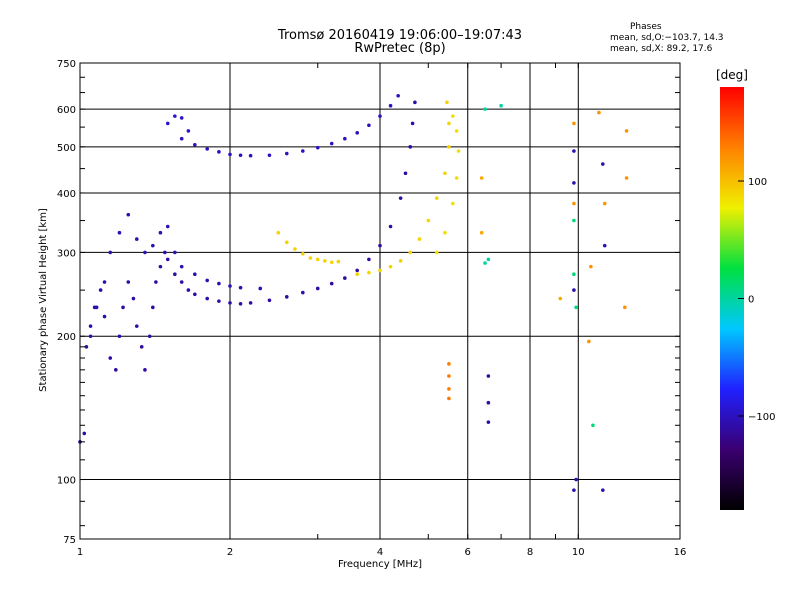  I want to click on stats-x-mode: mean, sd,X: 89.2, 17.6, so click(661, 49).